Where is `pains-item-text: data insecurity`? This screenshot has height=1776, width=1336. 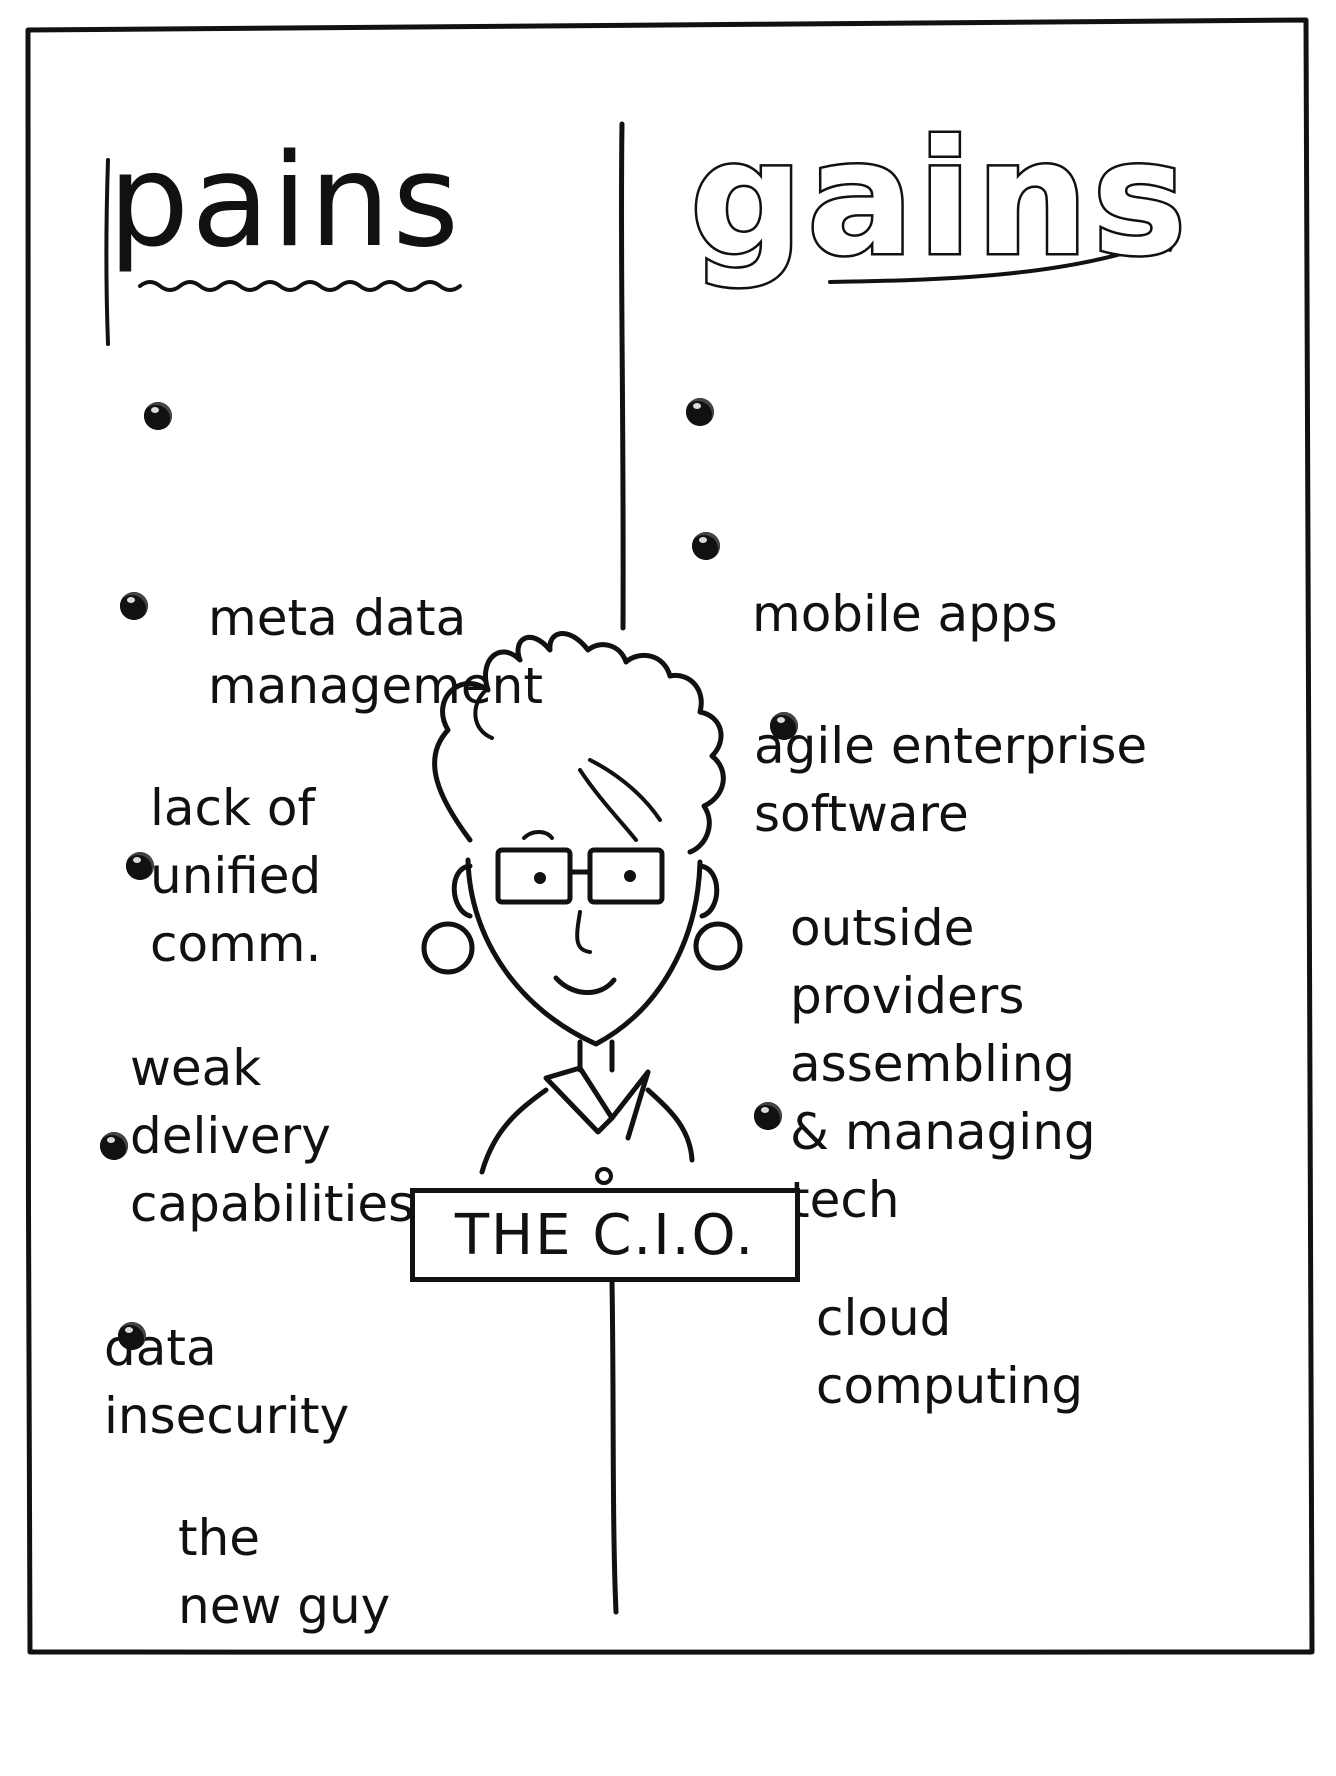 pains-item-text: data insecurity is located at coordinates (227, 1382).